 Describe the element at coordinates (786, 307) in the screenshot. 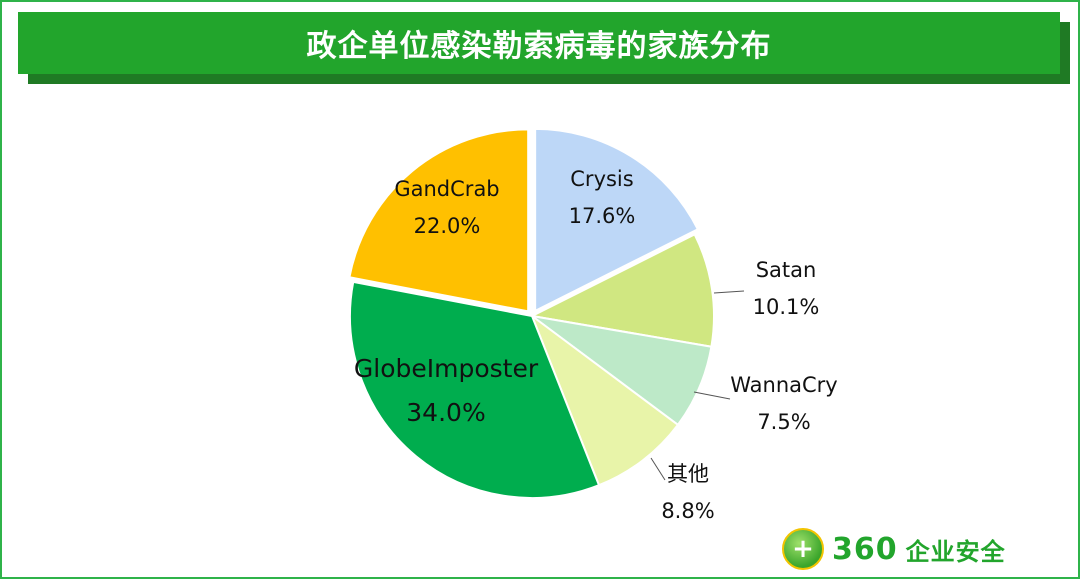

I see `slice-value-1: 10.1%` at that location.